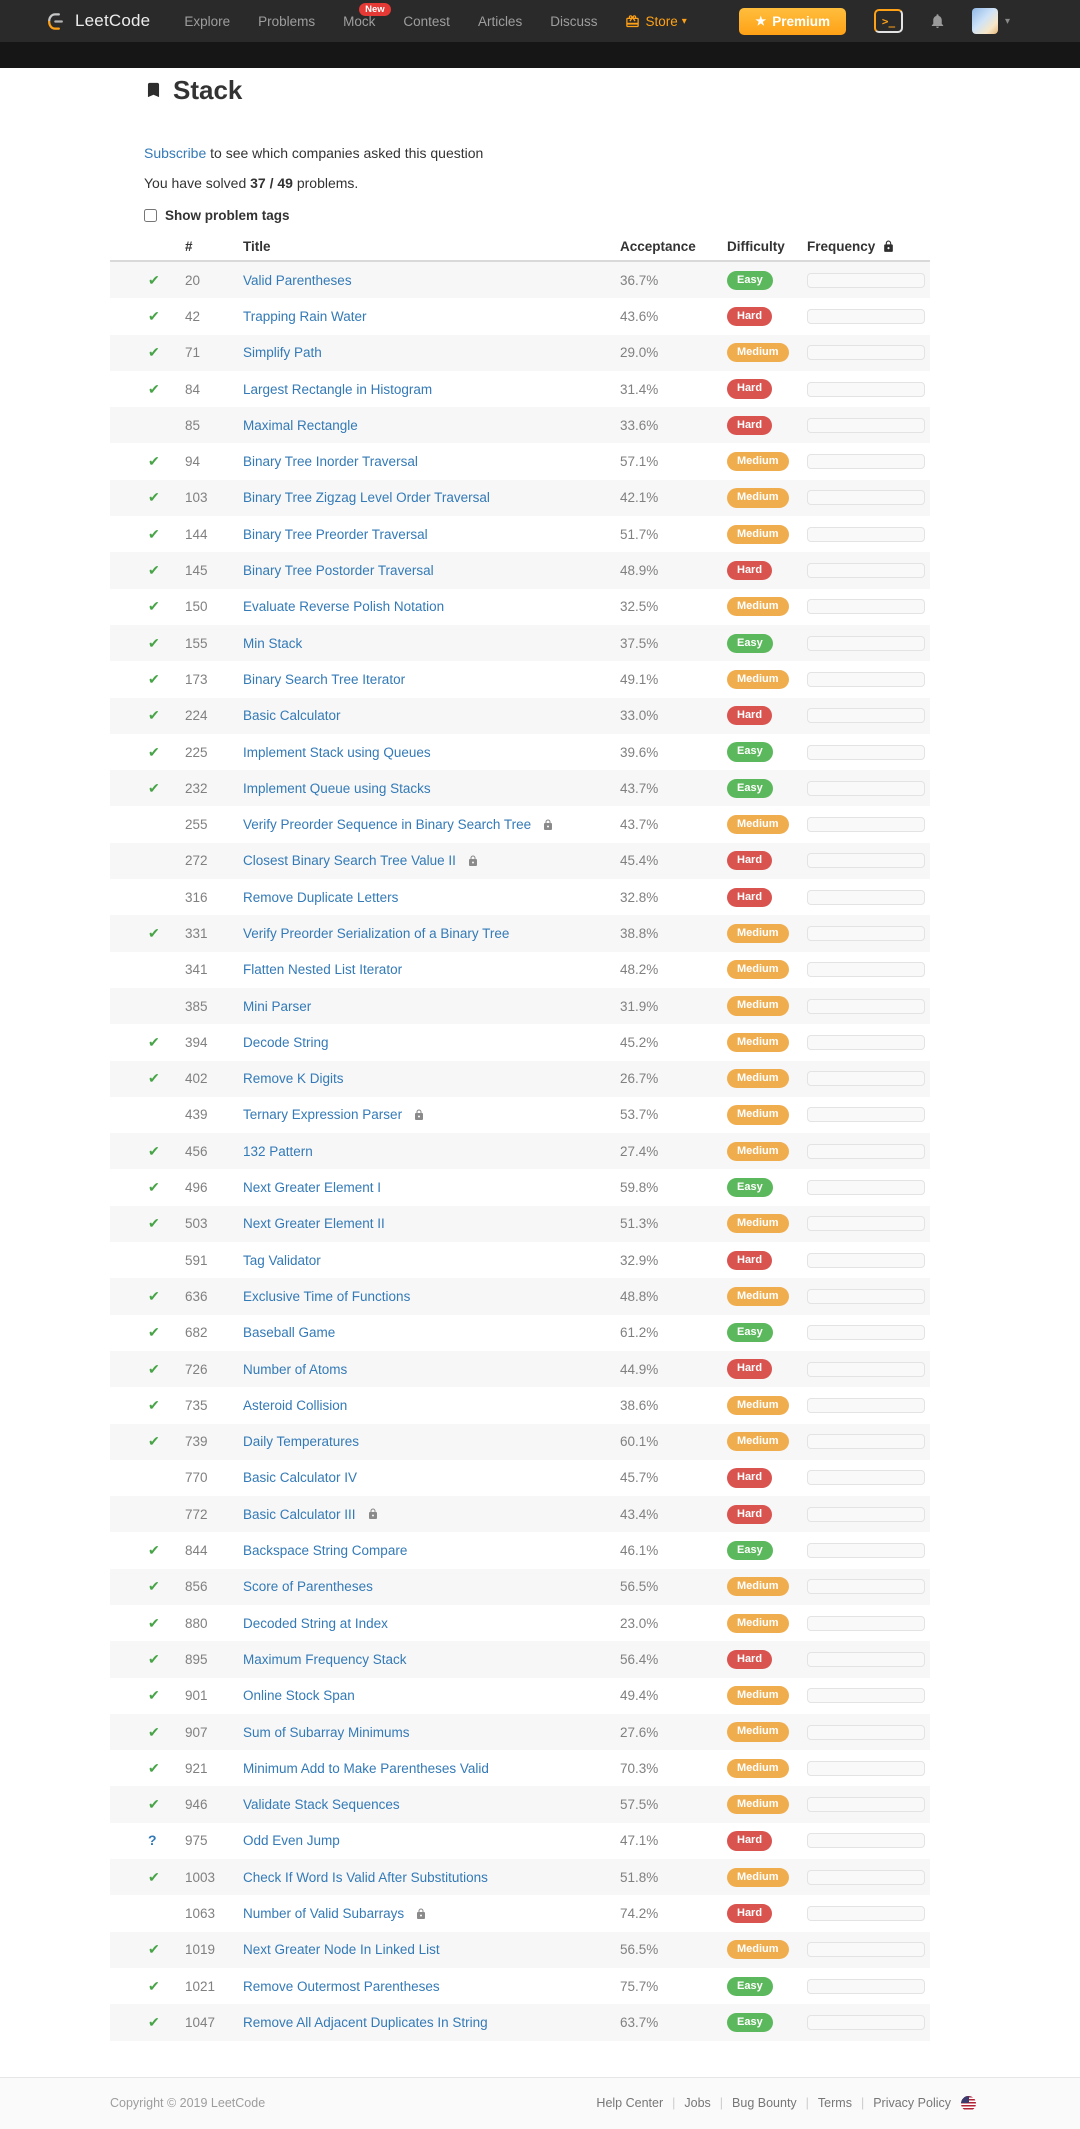  I want to click on problem-title-link: Min Stack, so click(273, 643).